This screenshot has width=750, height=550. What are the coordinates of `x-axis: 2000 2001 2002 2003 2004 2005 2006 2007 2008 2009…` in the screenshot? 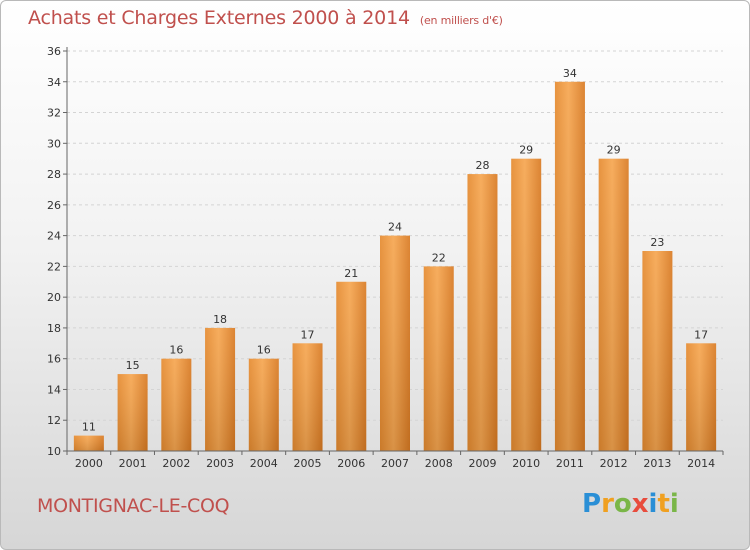 It's located at (395, 460).